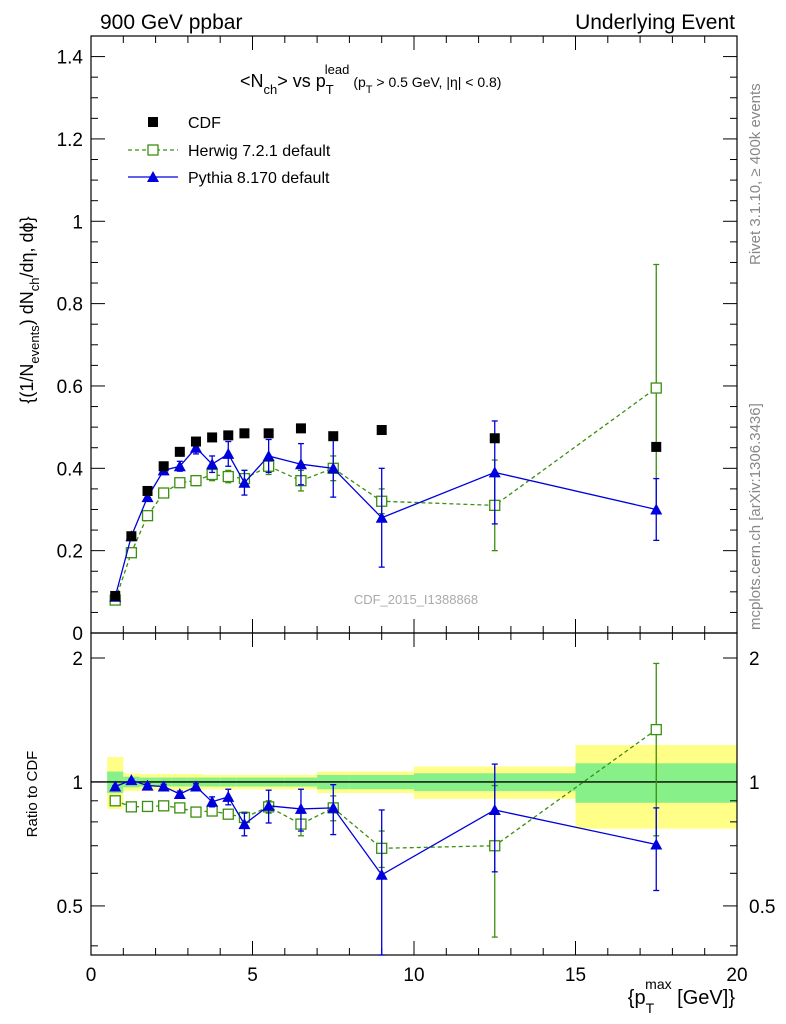 This screenshot has height=1024, width=786. I want to click on legend-pythia-marker, so click(153, 176).